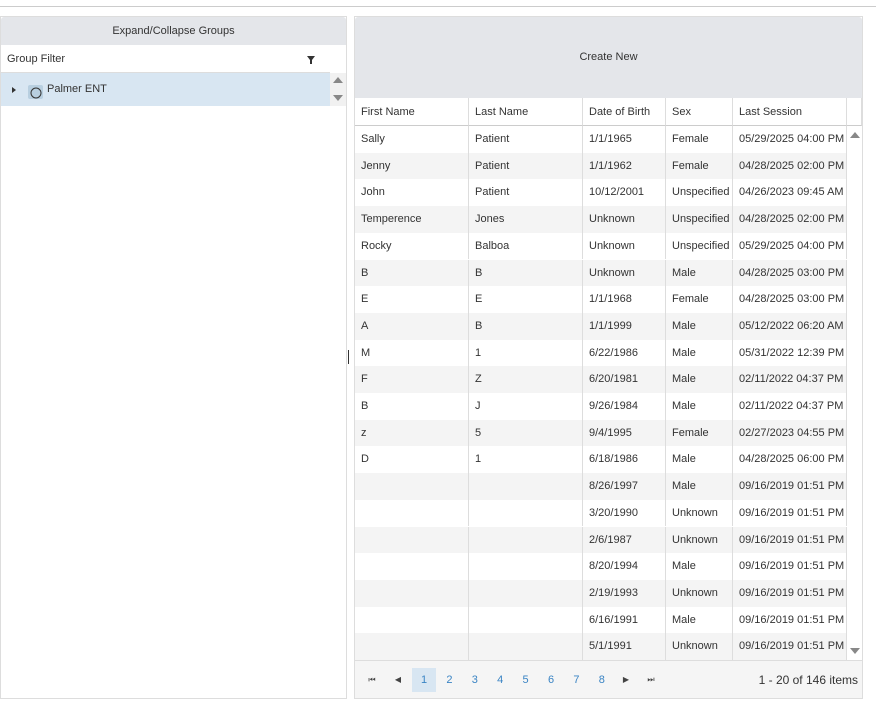 Image resolution: width=876 pixels, height=710 pixels. I want to click on table-cell: 10/12/2001, so click(624, 193).